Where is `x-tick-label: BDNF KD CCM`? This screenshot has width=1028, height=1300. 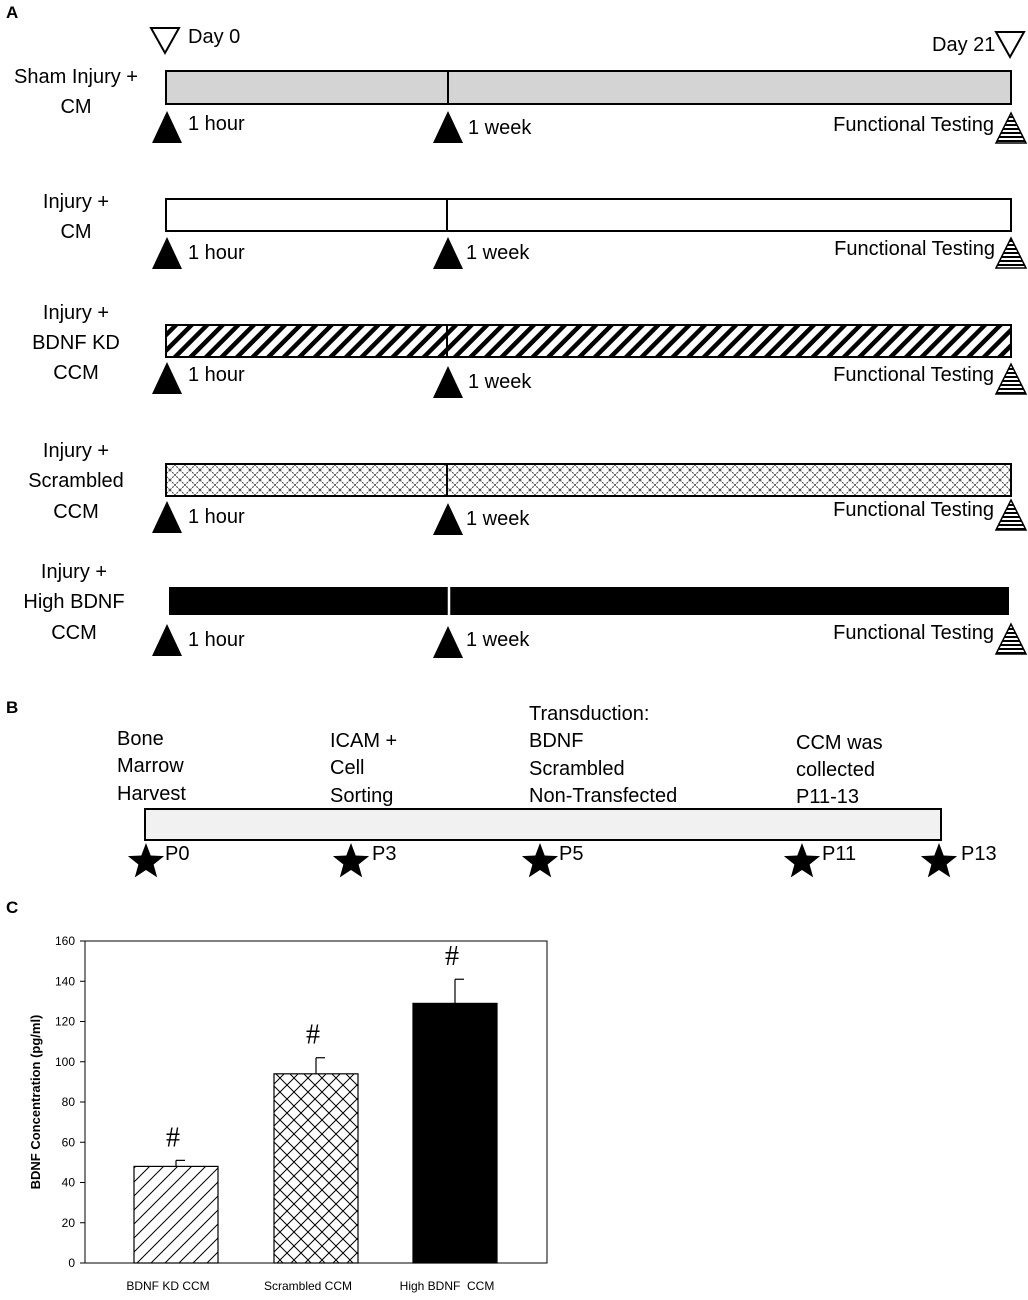 x-tick-label: BDNF KD CCM is located at coordinates (167, 1286).